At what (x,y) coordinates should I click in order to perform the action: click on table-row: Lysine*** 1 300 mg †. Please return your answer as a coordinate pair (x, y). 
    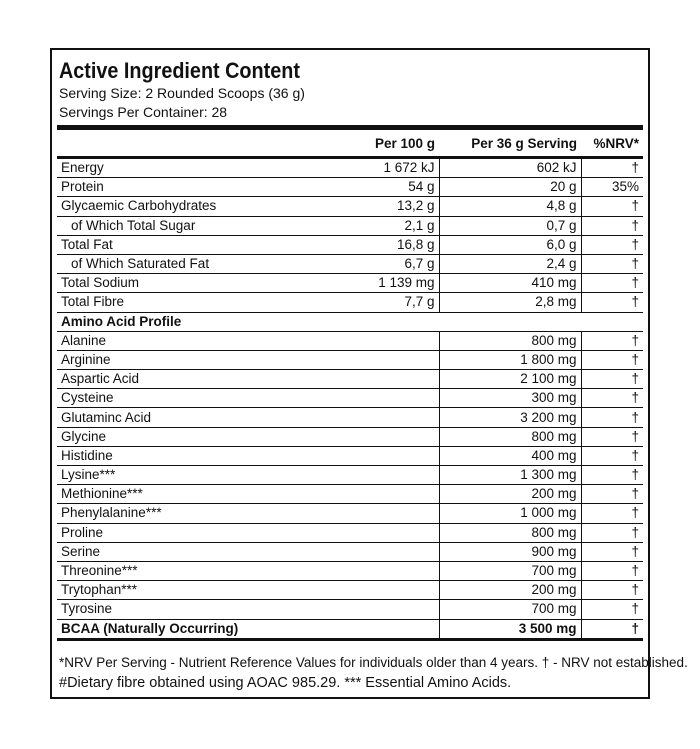
    Looking at the image, I should click on (350, 475).